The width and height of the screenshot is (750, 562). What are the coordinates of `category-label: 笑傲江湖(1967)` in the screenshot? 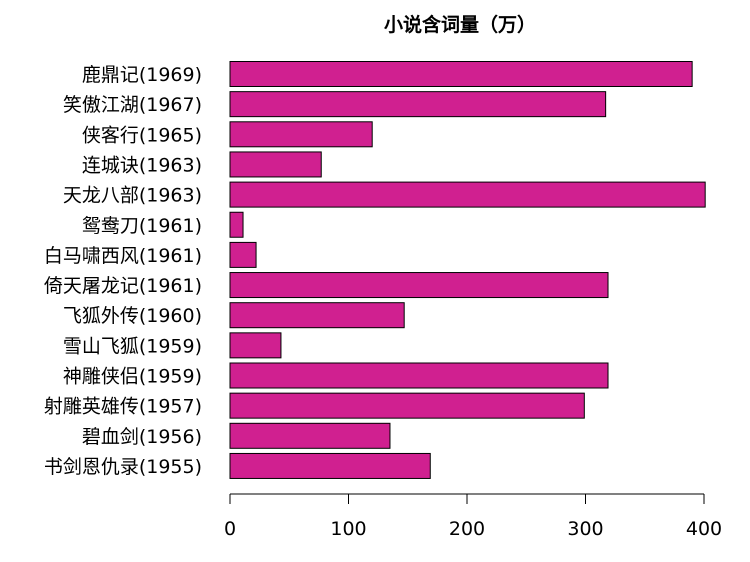 It's located at (132, 105).